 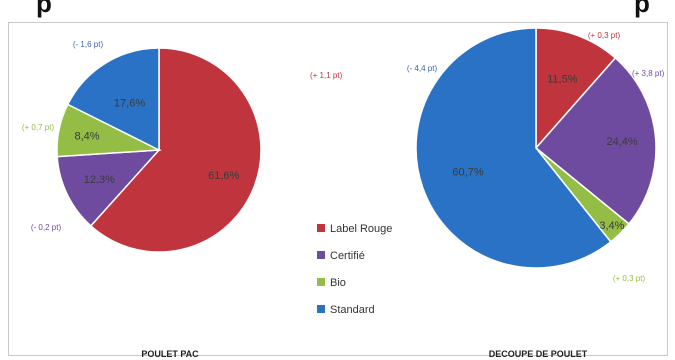 I want to click on slice-value-label-bio: 3,4%, so click(x=611, y=226).